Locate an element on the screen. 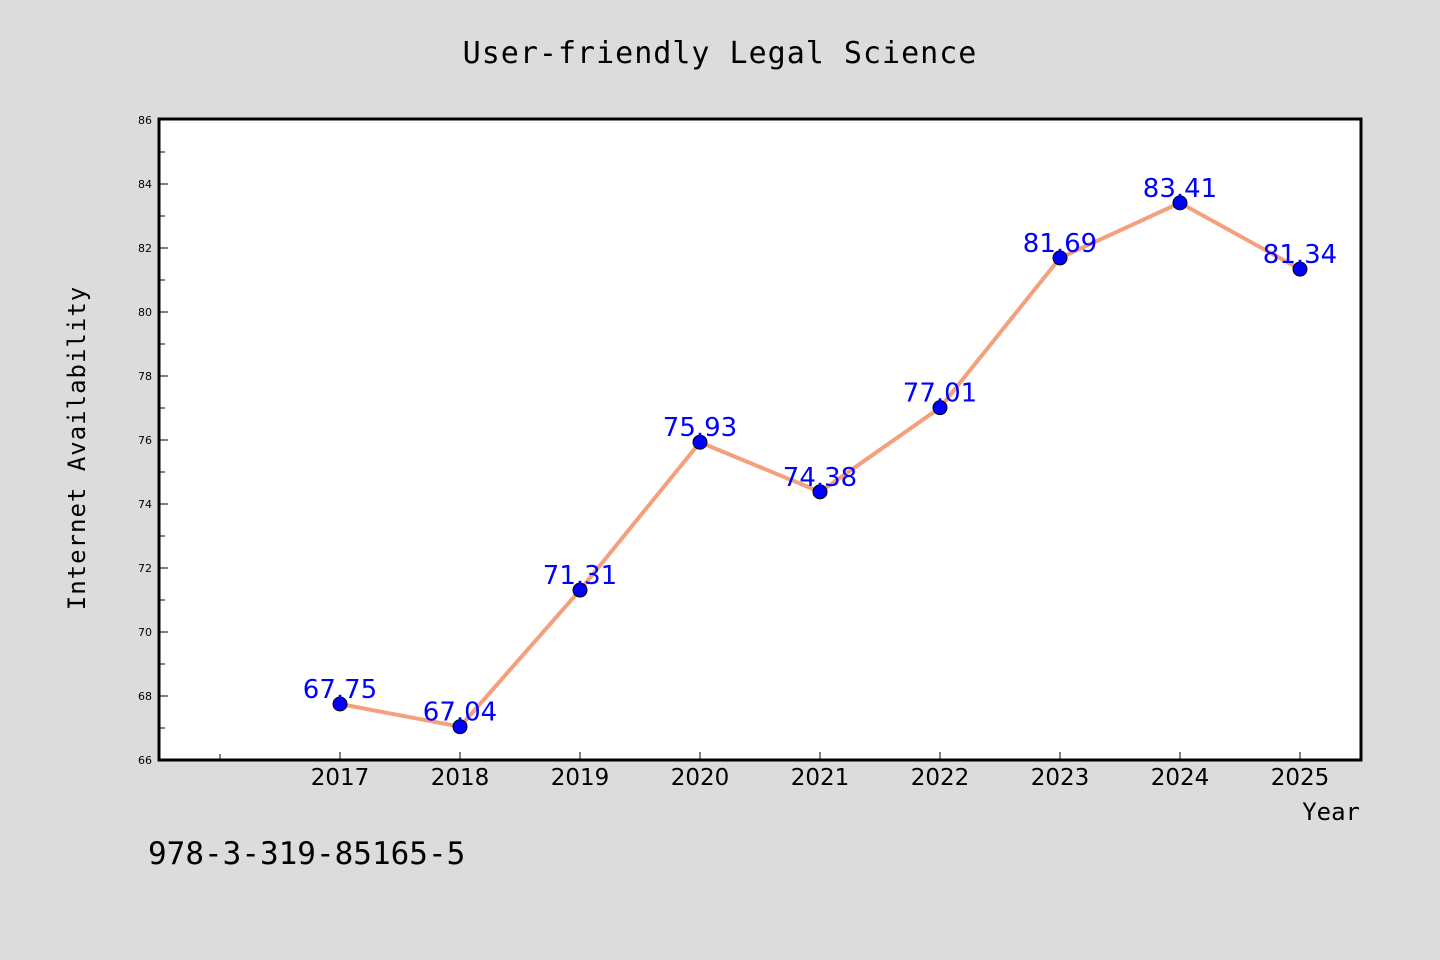 The width and height of the screenshot is (1440, 960). y-tick-label: 76 is located at coordinates (145, 440).